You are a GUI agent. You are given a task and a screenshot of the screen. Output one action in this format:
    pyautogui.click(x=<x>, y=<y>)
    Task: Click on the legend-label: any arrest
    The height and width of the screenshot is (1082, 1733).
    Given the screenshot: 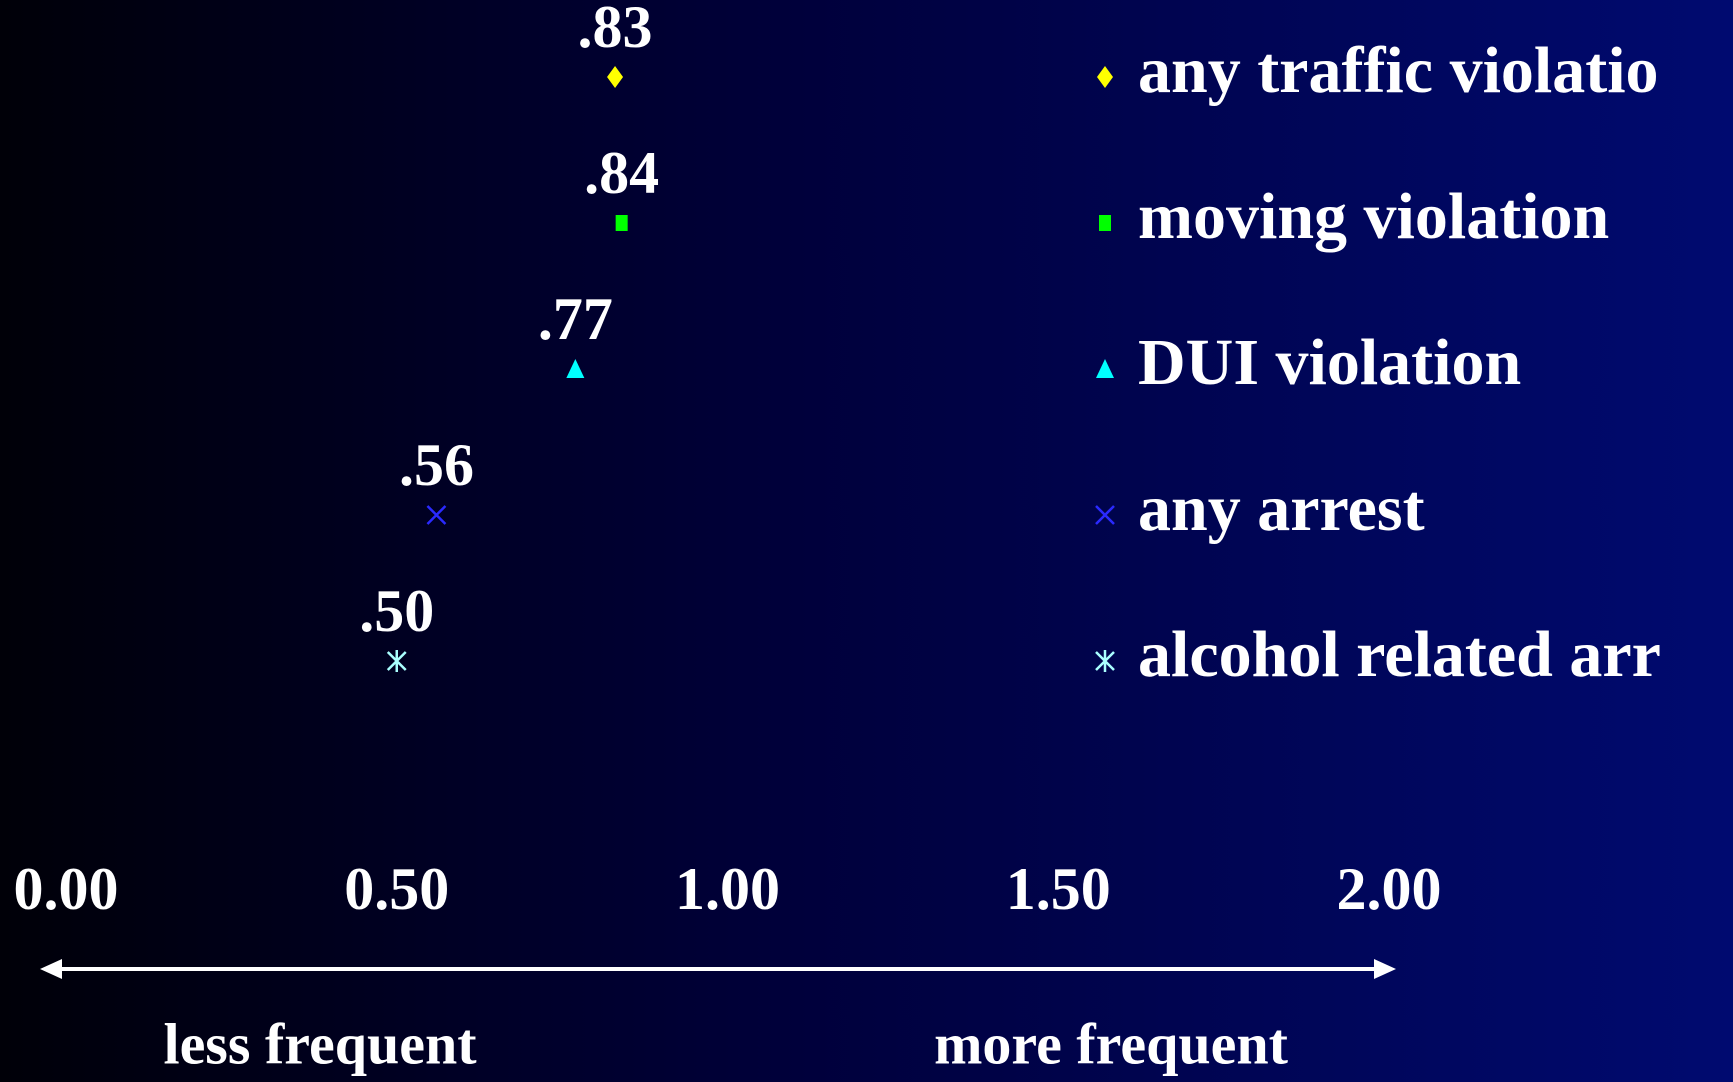 What is the action you would take?
    pyautogui.click(x=1281, y=508)
    